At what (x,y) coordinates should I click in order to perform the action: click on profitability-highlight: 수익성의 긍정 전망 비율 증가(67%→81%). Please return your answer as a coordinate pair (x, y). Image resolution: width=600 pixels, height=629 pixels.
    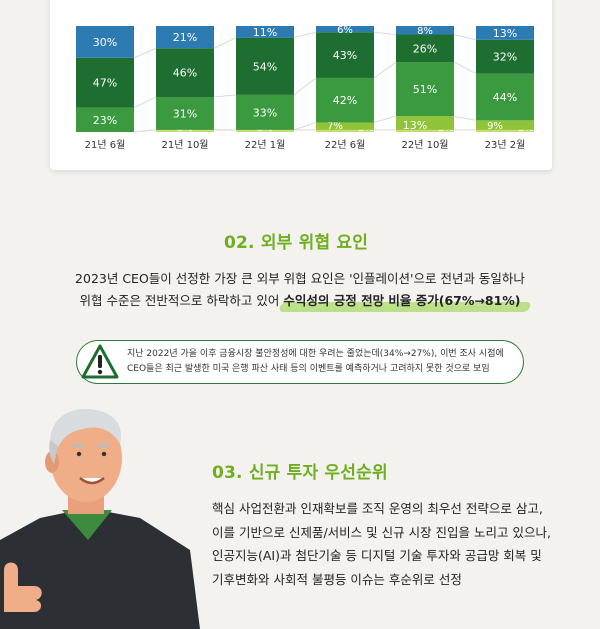
    Looking at the image, I should click on (402, 300).